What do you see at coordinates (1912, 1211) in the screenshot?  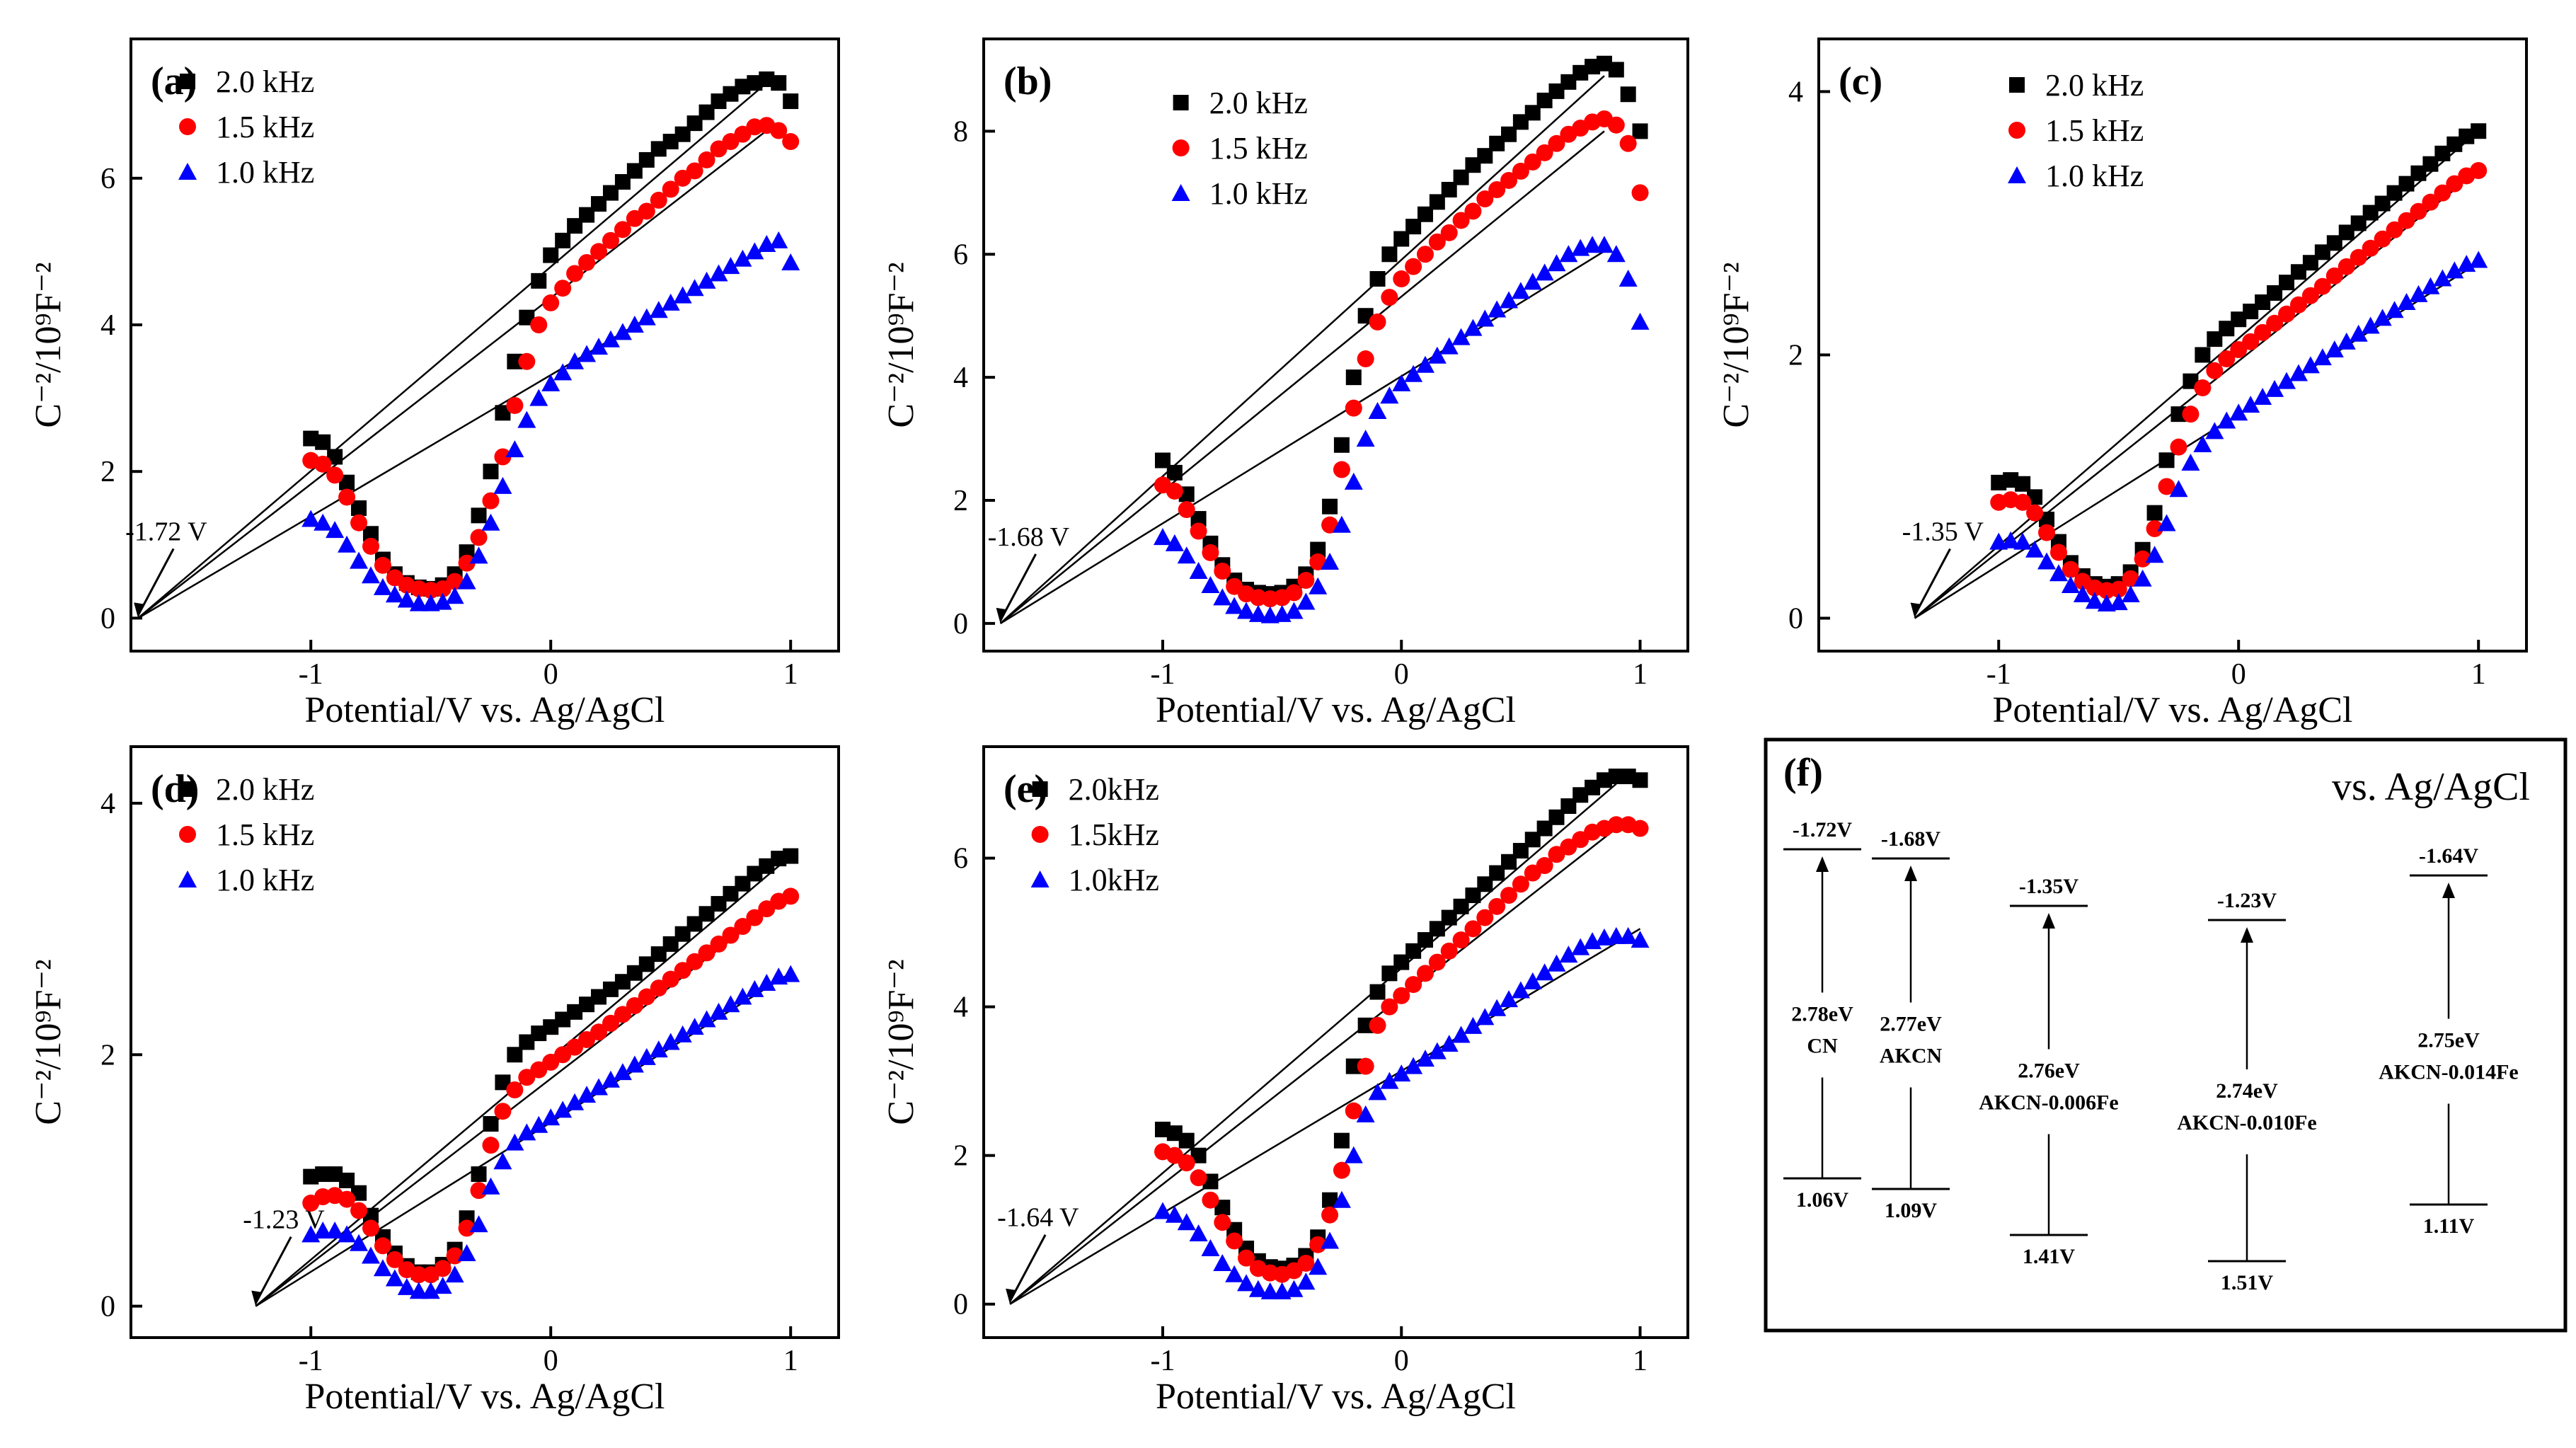 I see `vb-value: 1.09V` at bounding box center [1912, 1211].